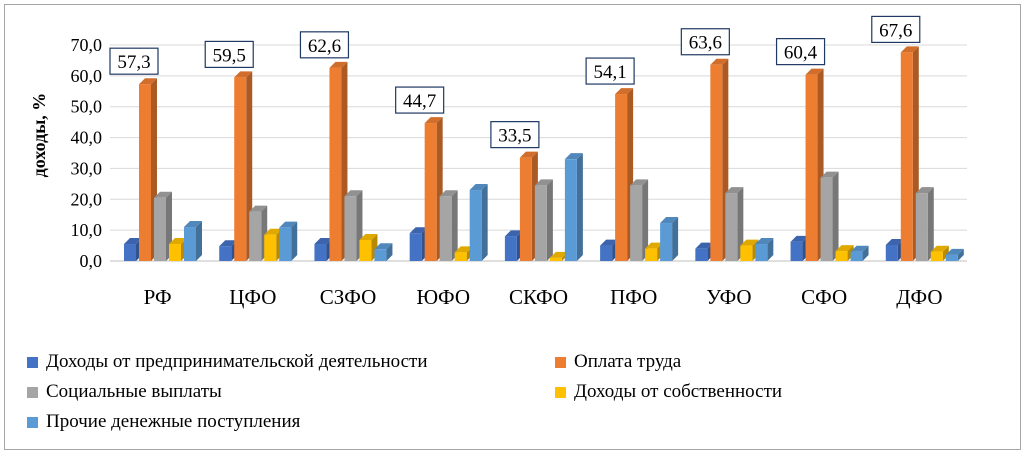 The height and width of the screenshot is (456, 1027). I want to click on data-label: 60,4, so click(800, 52).